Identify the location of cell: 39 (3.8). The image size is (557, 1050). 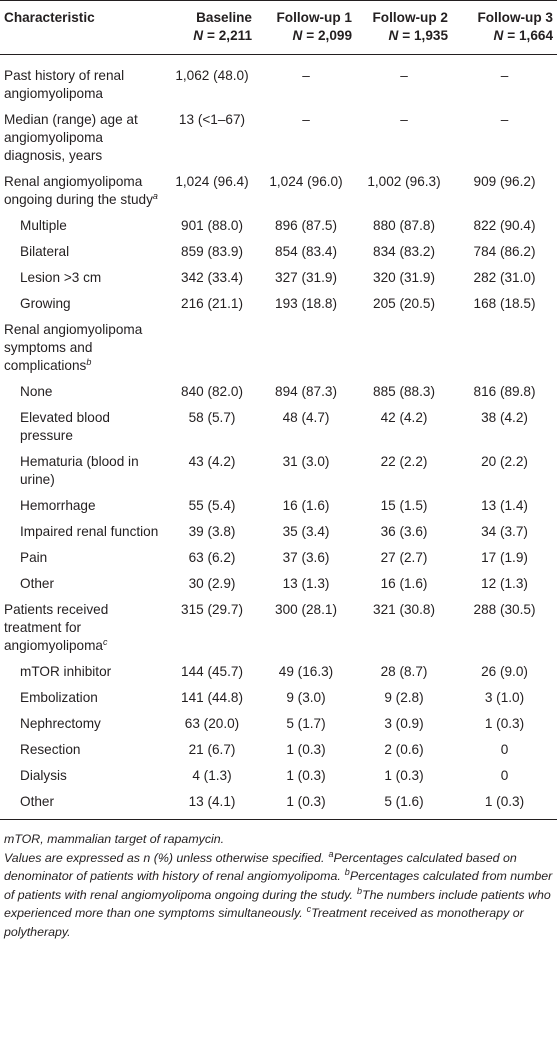
(212, 531).